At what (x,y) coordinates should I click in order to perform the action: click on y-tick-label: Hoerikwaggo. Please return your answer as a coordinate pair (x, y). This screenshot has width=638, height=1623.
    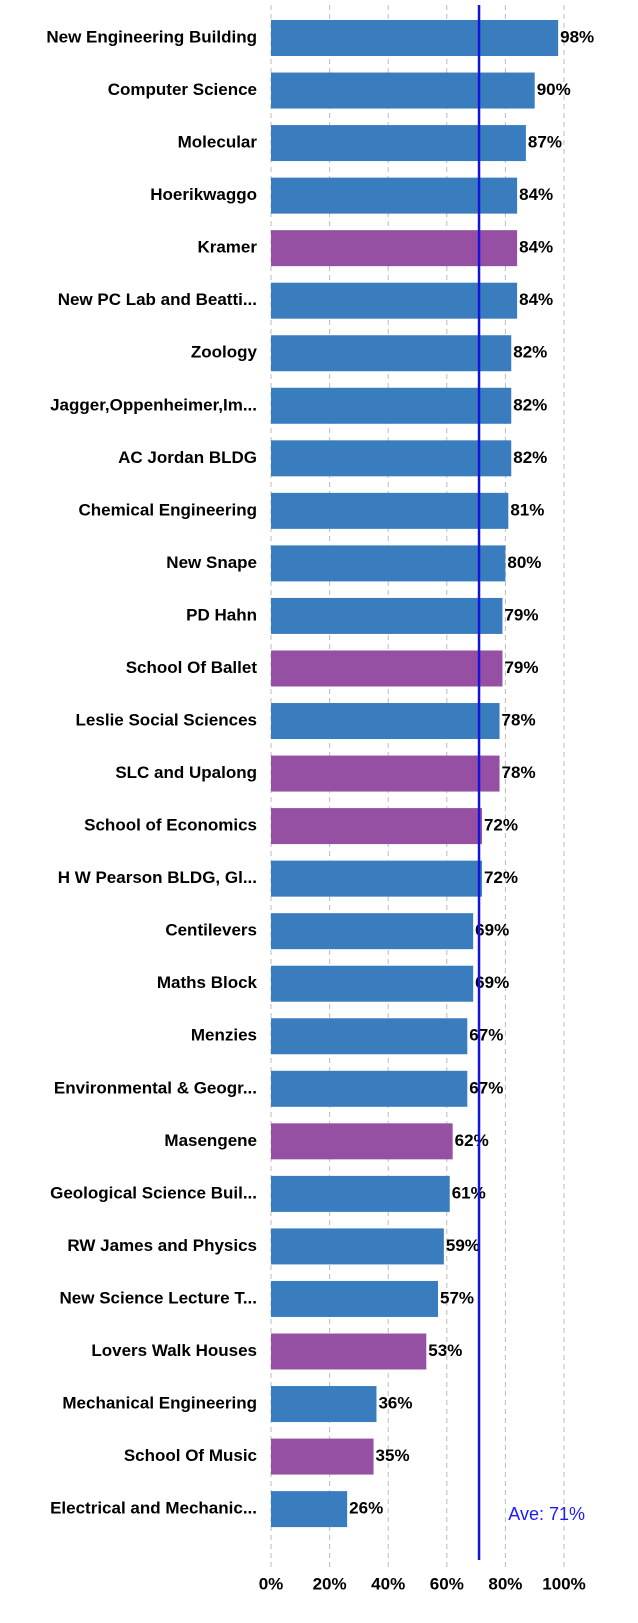
    Looking at the image, I should click on (203, 194).